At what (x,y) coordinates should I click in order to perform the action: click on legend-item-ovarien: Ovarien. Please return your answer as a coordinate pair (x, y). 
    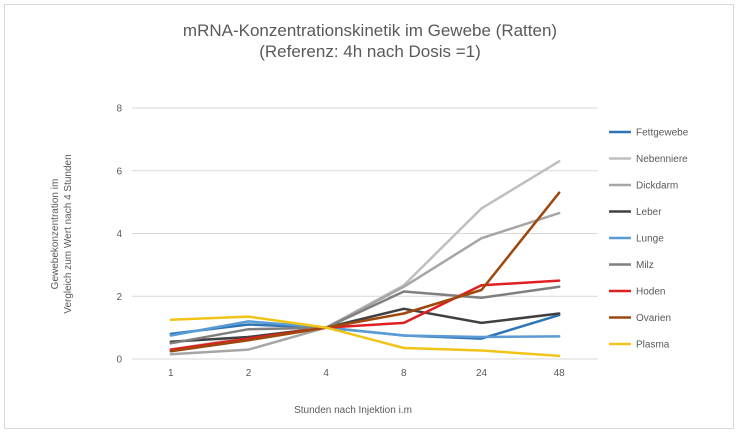
    Looking at the image, I should click on (640, 318).